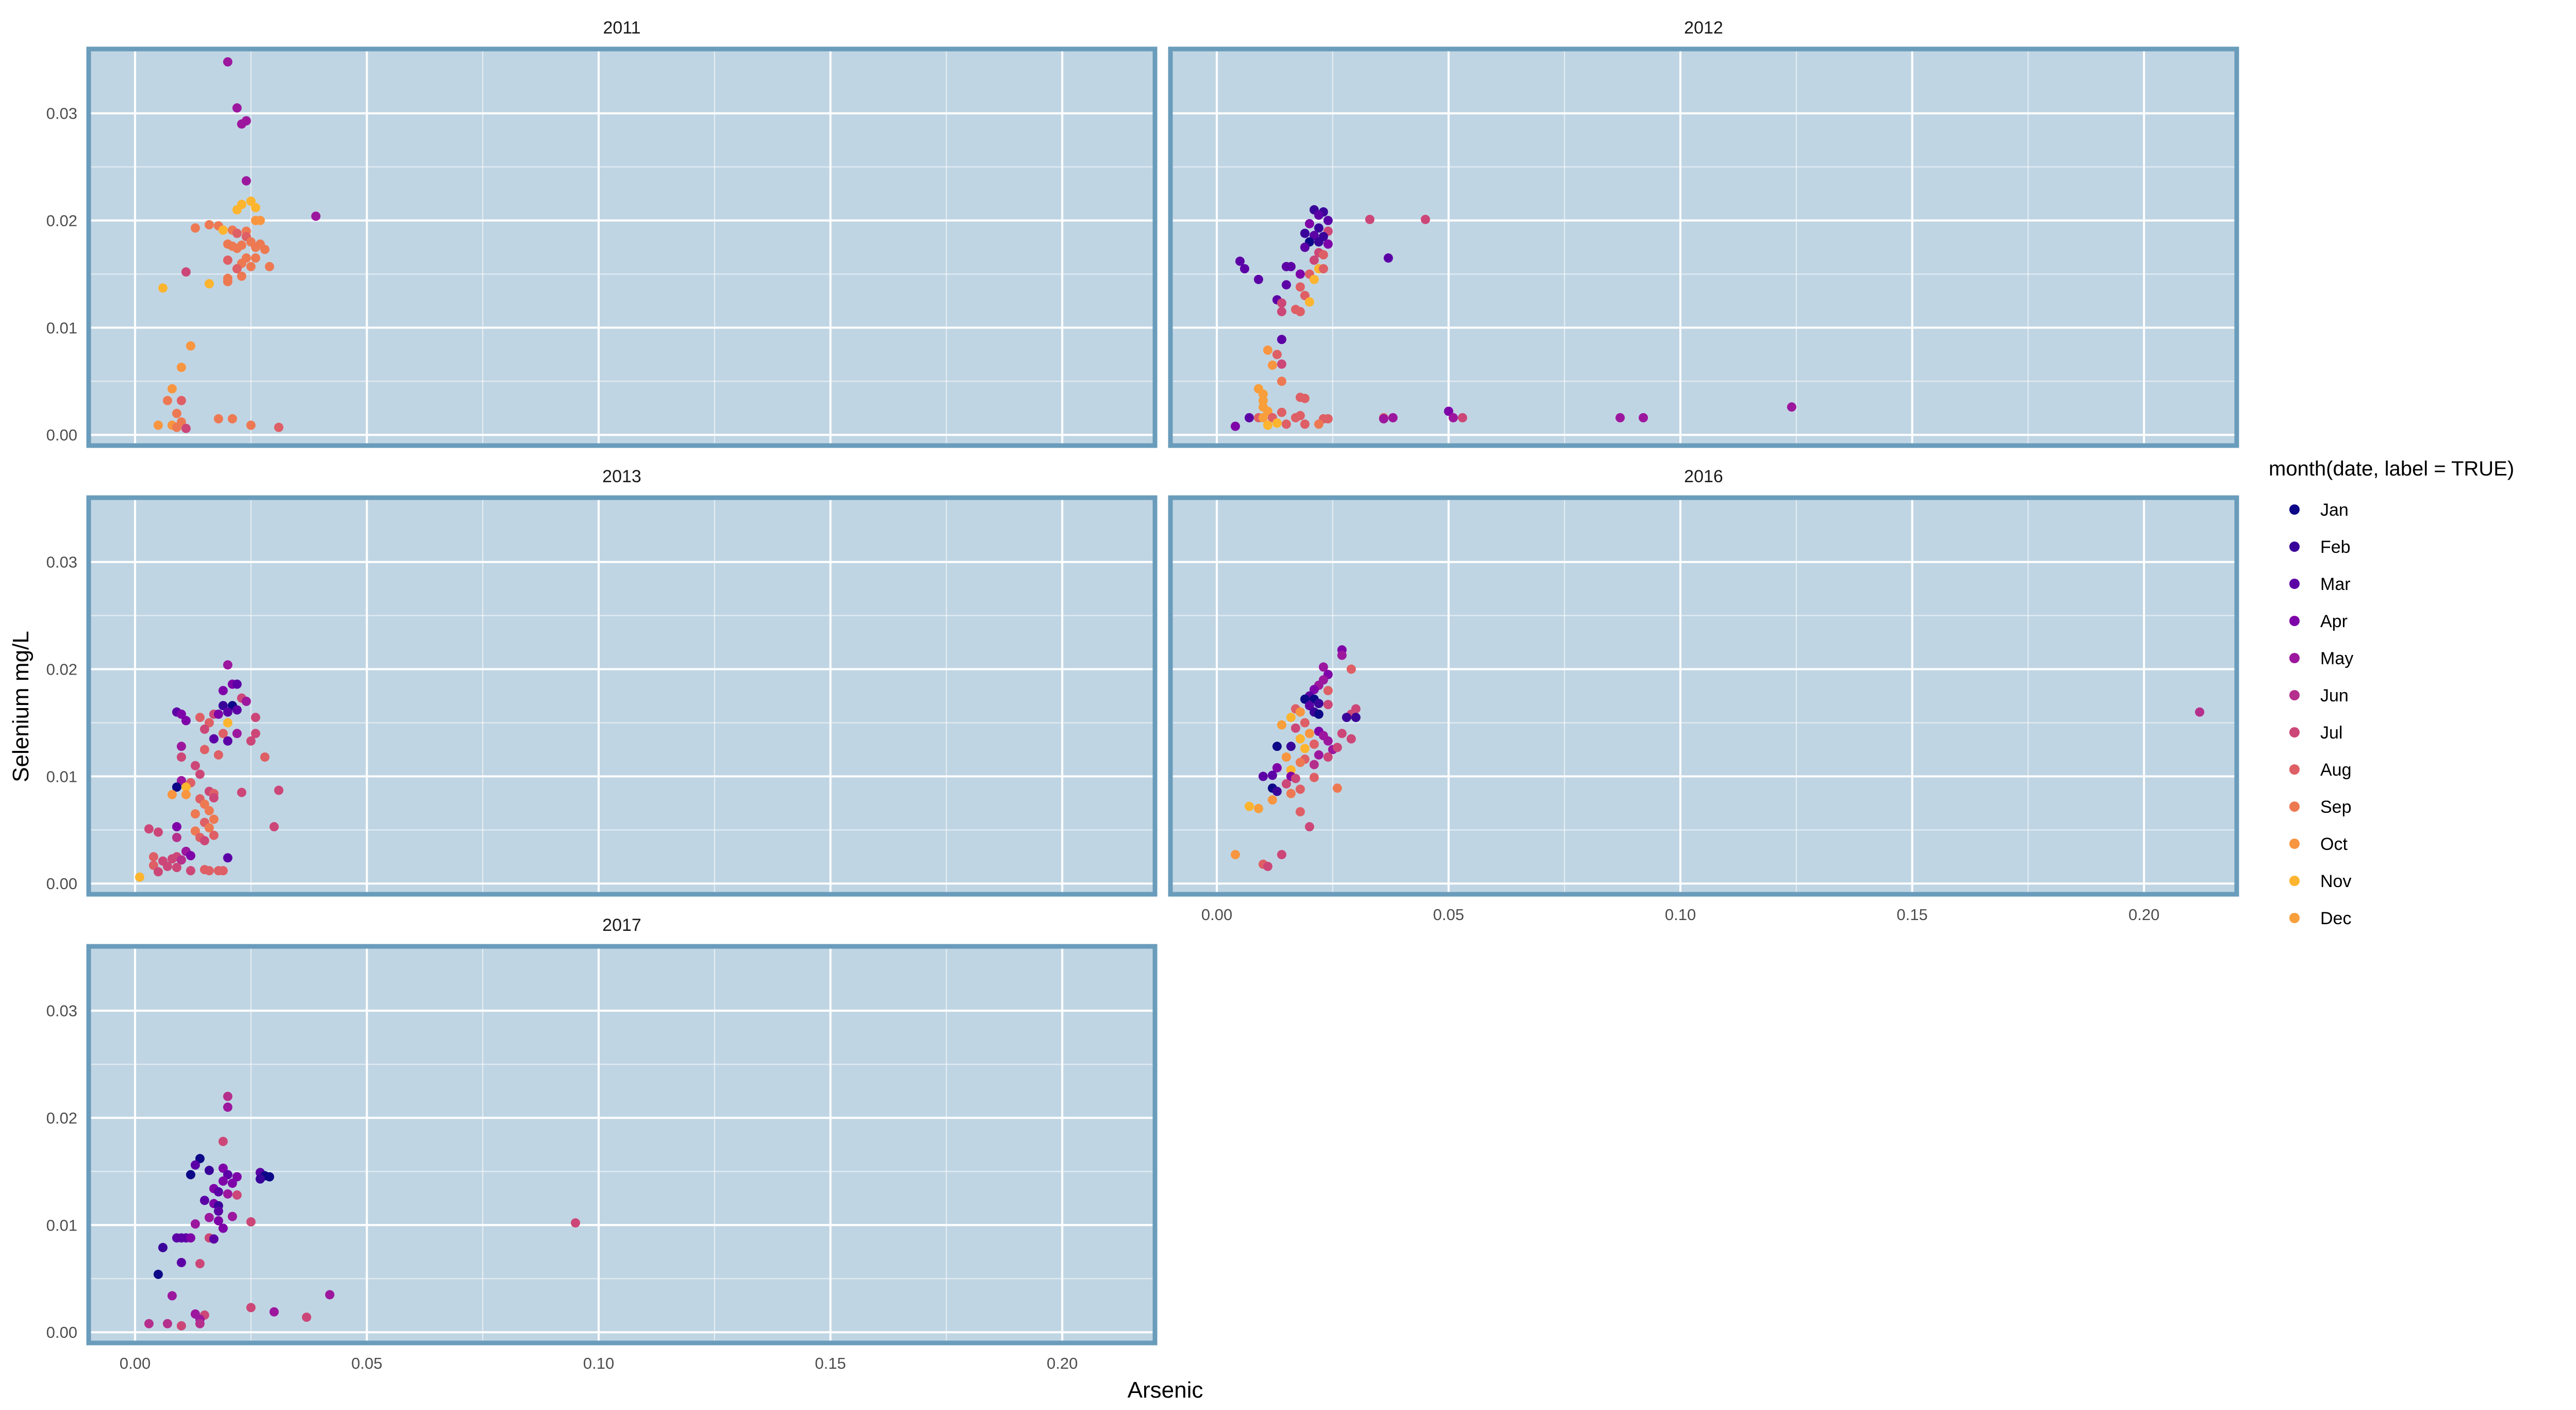 This screenshot has width=2576, height=1410. What do you see at coordinates (2294, 844) in the screenshot?
I see `legend-key-oct` at bounding box center [2294, 844].